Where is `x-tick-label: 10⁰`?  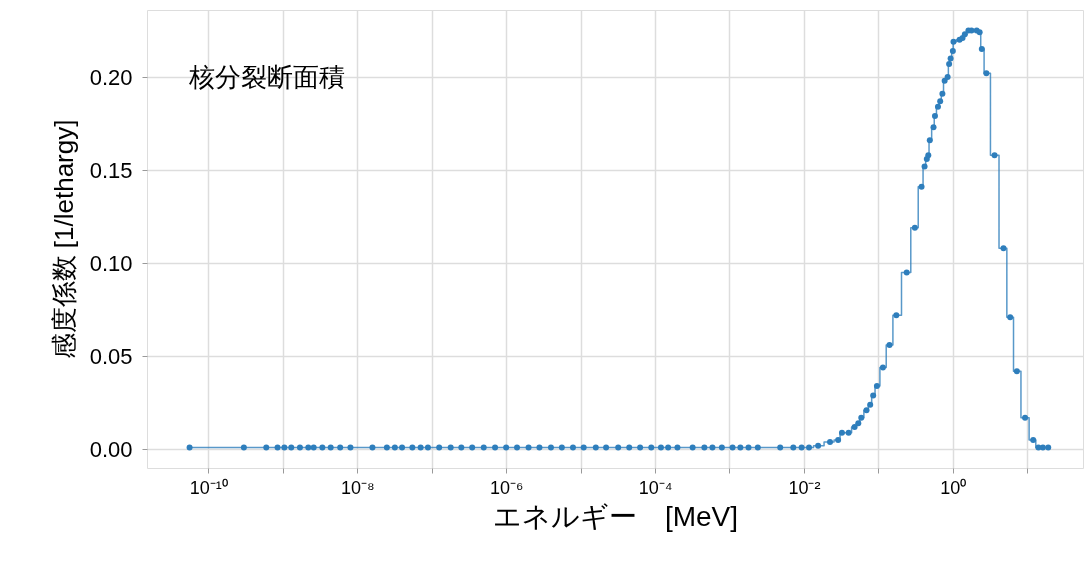
x-tick-label: 10⁰ is located at coordinates (953, 487).